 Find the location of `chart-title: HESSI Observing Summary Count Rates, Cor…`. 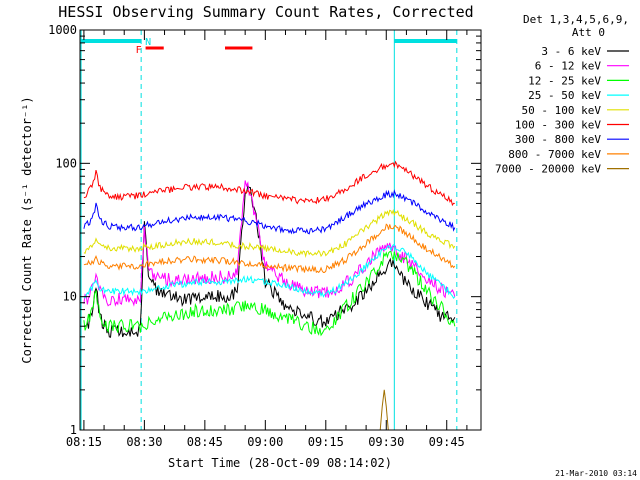

chart-title: HESSI Observing Summary Count Rates, Cor… is located at coordinates (265, 12).